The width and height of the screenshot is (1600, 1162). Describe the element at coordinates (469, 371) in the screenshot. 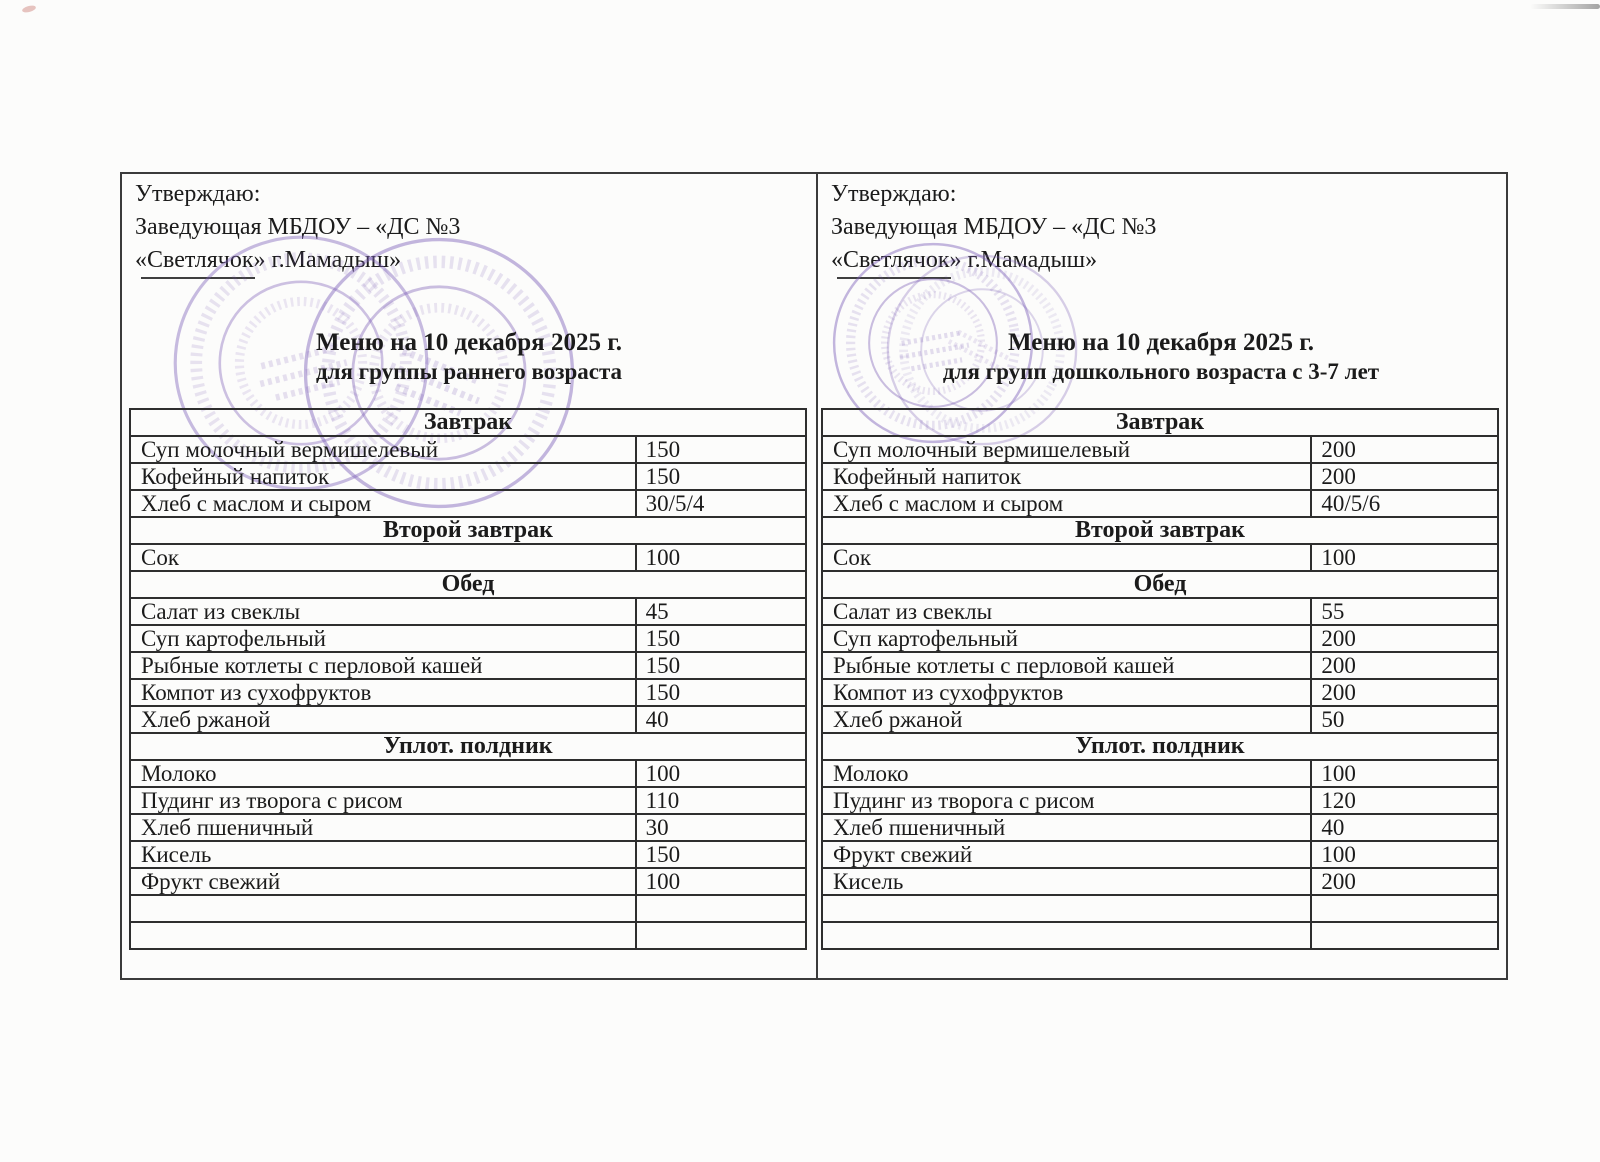

I see `menu-subtitle: для группы раннего возраста` at that location.